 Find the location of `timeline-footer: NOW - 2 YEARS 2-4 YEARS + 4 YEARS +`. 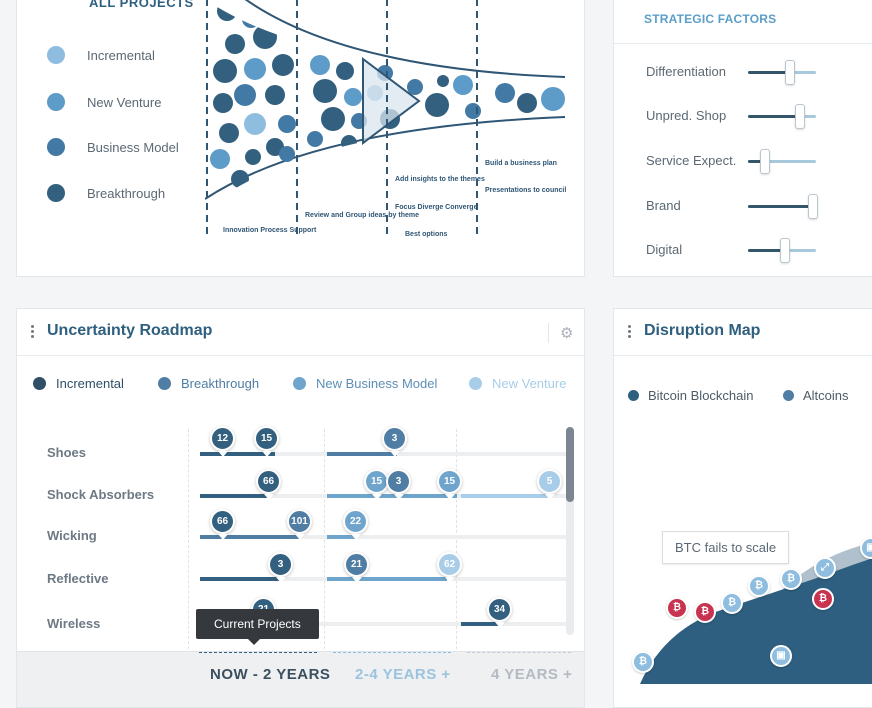

timeline-footer: NOW - 2 YEARS 2-4 YEARS + 4 YEARS + is located at coordinates (300, 679).